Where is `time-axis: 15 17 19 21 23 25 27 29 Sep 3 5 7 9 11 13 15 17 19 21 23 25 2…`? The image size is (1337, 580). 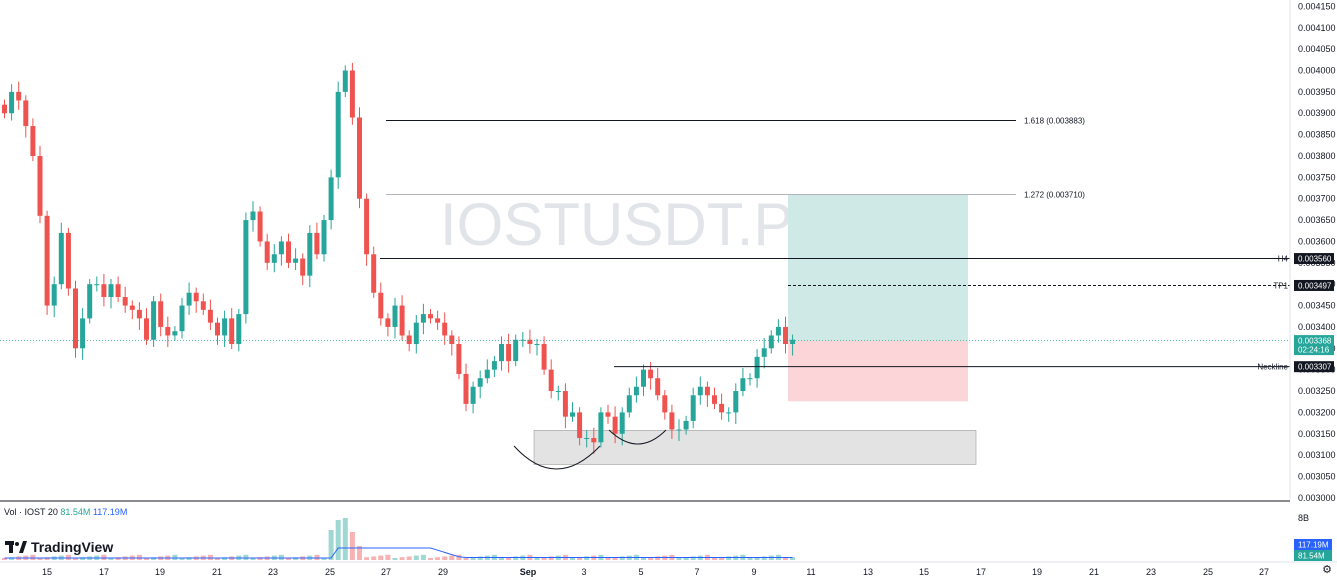 time-axis: 15 17 19 21 23 25 27 29 Sep 3 5 7 9 11 13 15 17 19 21 23 25 2… is located at coordinates (655, 572).